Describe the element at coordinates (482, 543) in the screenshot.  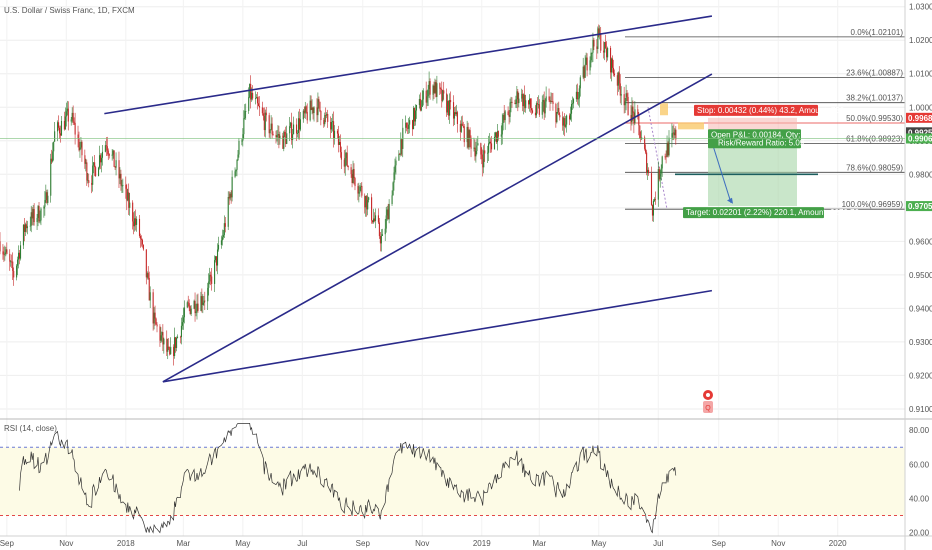
I see `time-tick-label: 2019` at that location.